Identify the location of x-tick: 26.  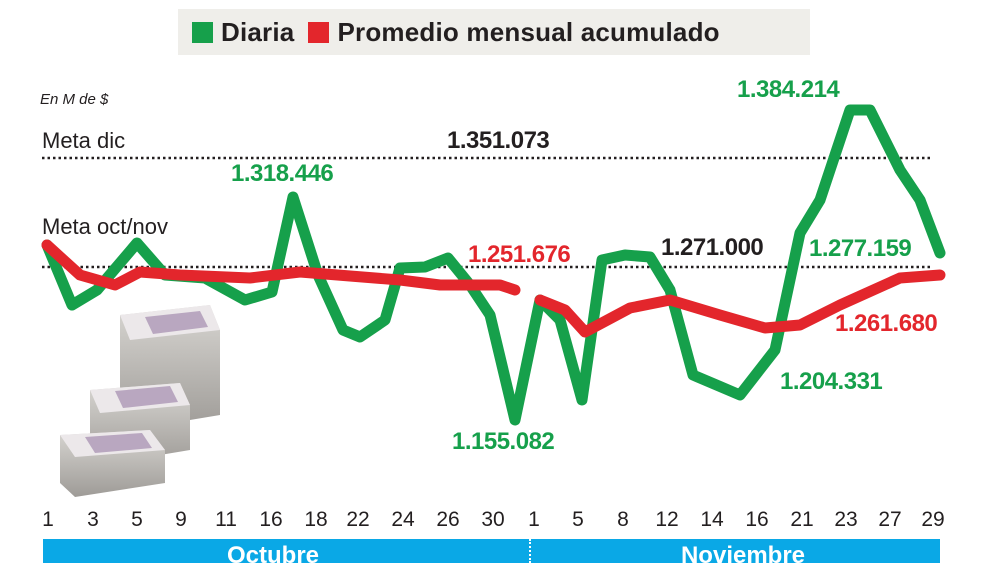
(448, 519).